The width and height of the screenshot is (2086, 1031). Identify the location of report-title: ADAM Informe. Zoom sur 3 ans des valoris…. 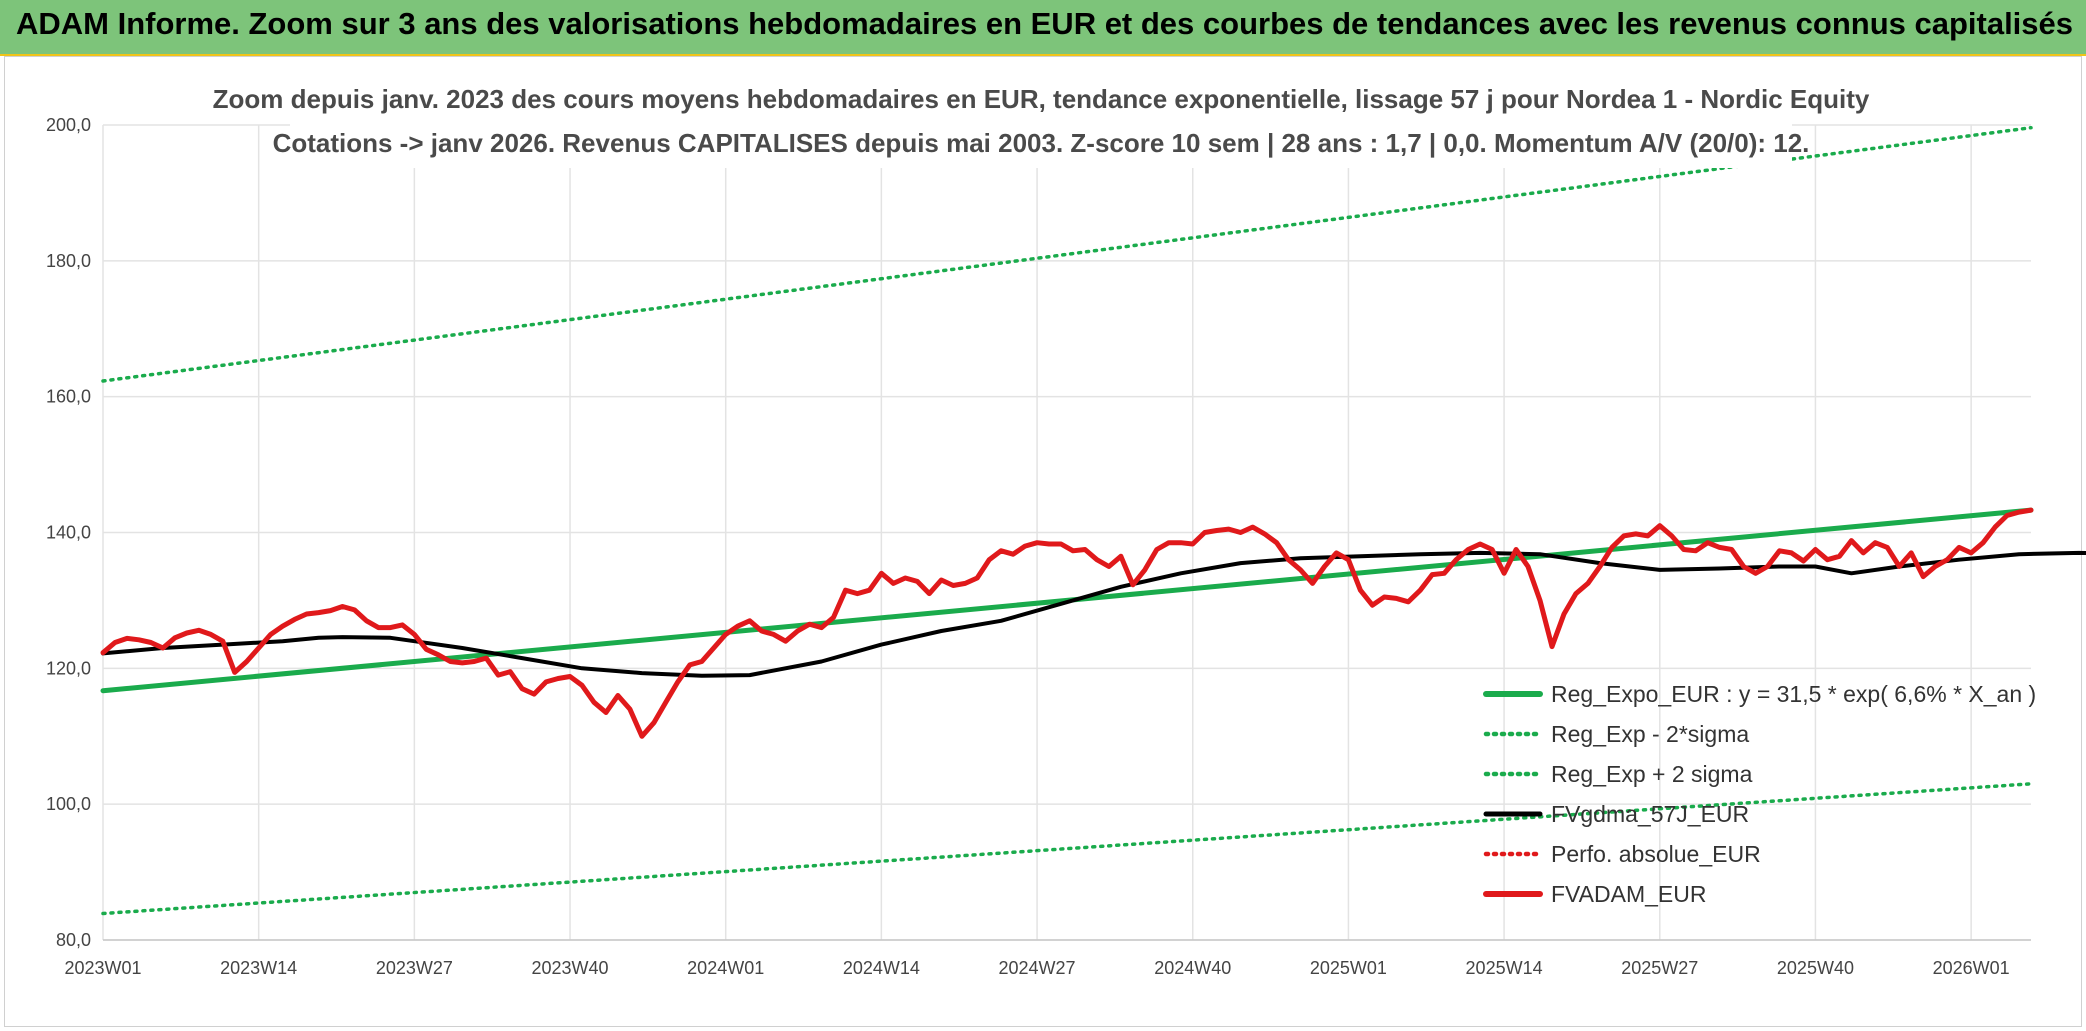
(1045, 23).